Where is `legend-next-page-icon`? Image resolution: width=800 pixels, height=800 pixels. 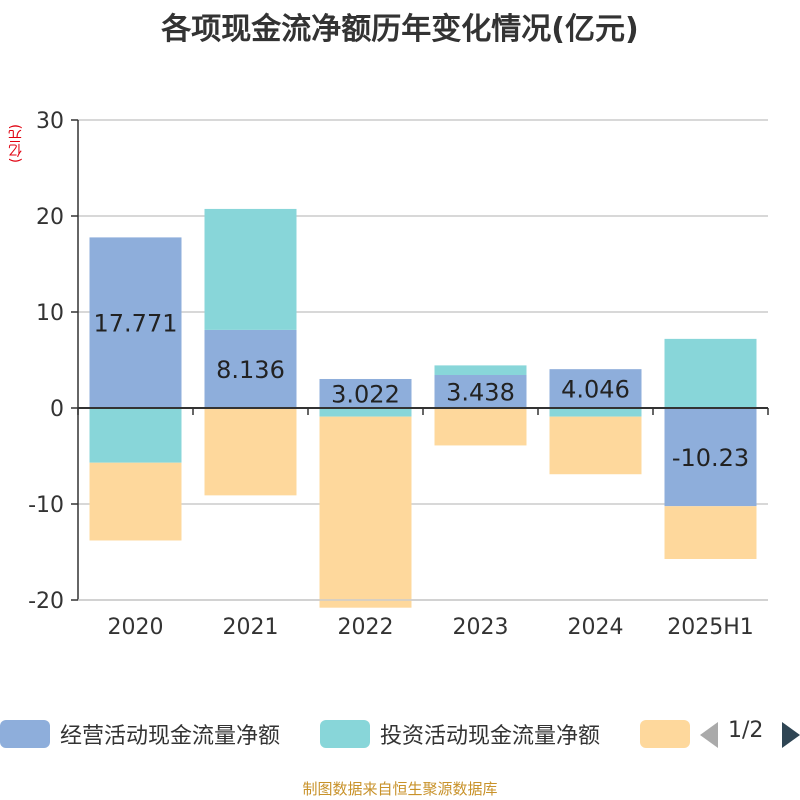
legend-next-page-icon is located at coordinates (791, 735).